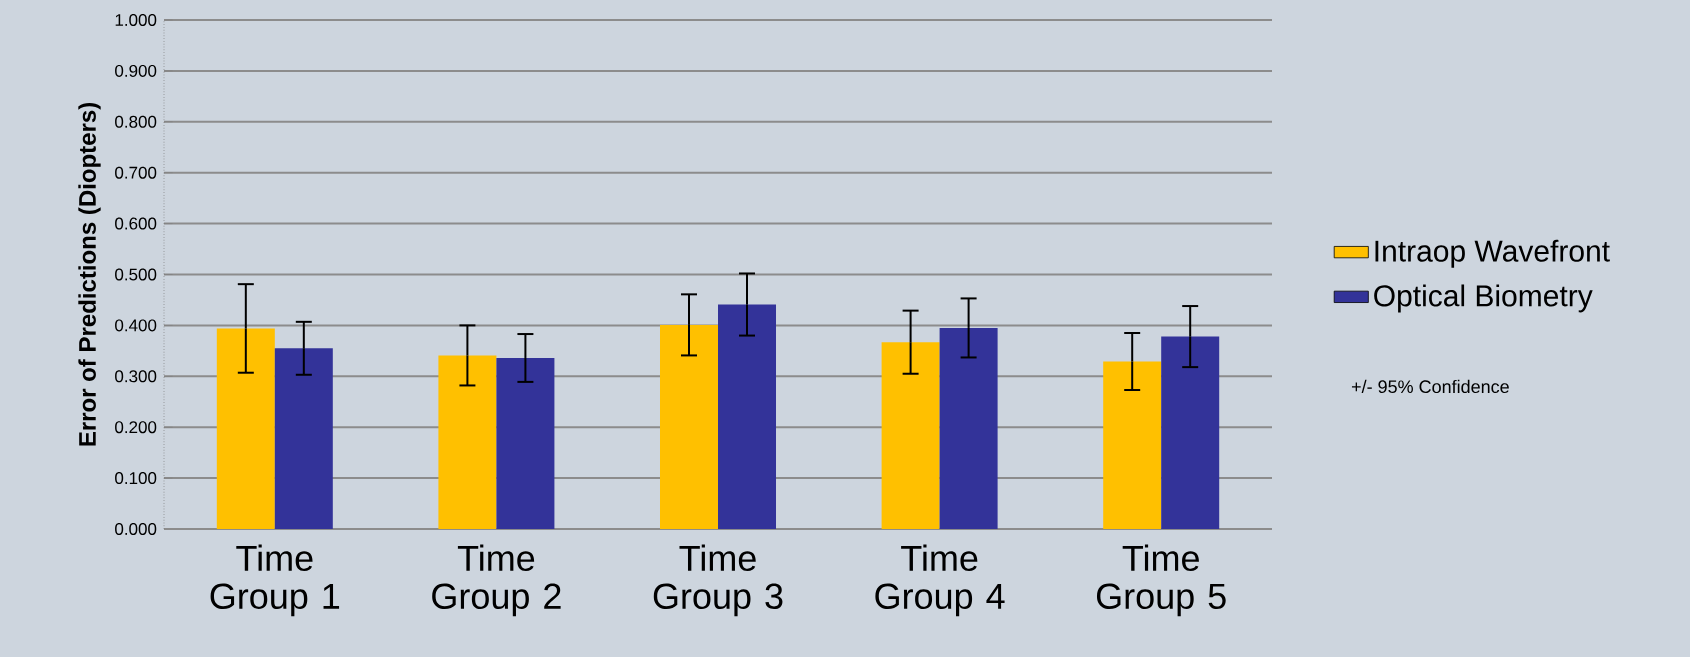 The height and width of the screenshot is (657, 1690). I want to click on y-tick-label: 0.000, so click(136, 528).